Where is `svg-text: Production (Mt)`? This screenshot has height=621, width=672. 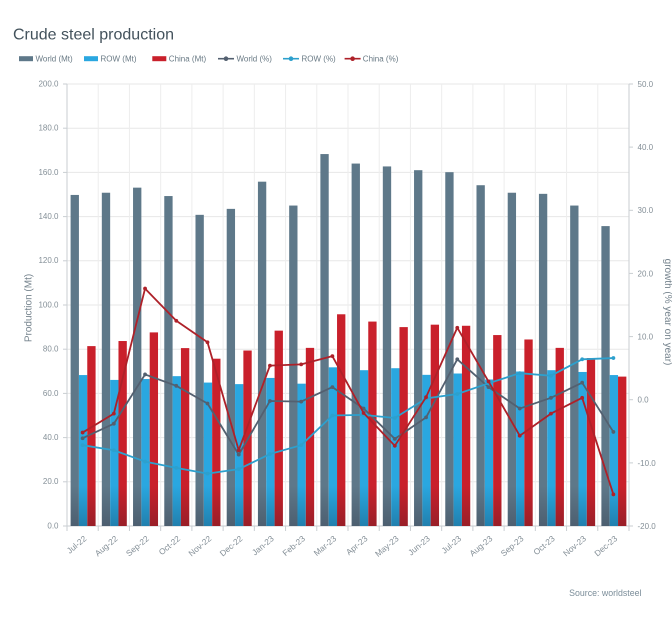 svg-text: Production (Mt) is located at coordinates (29, 308).